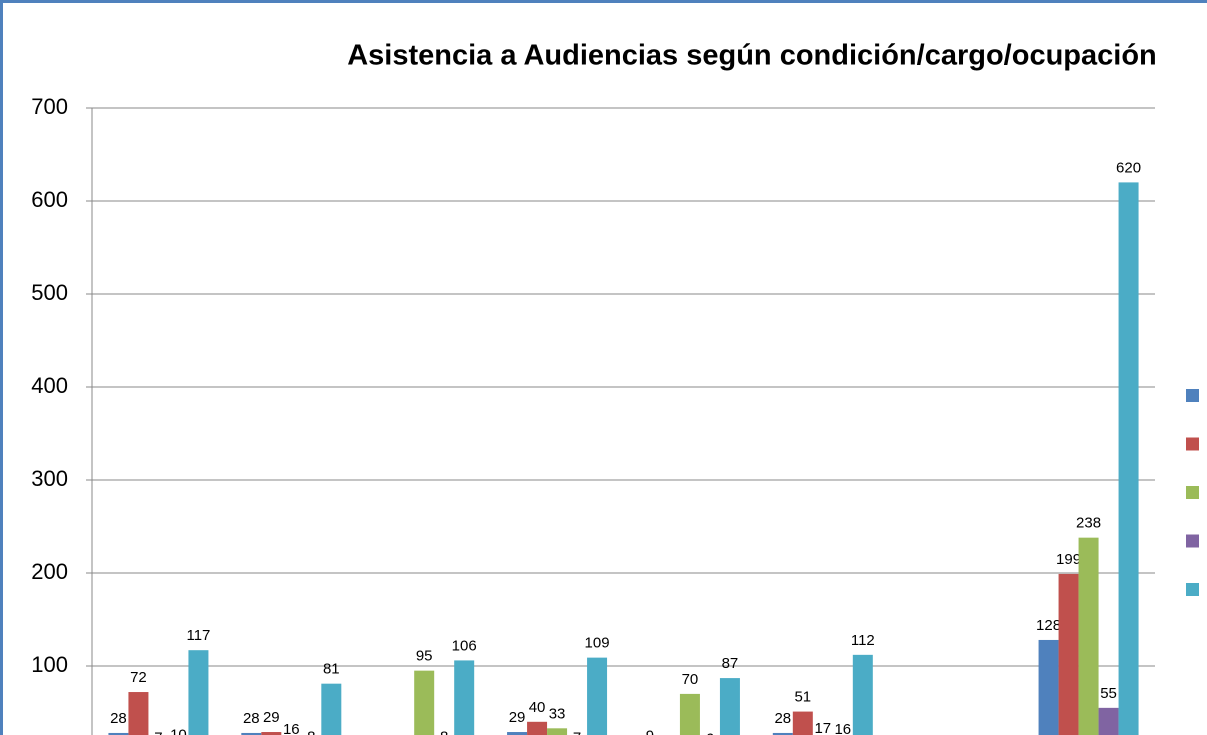 The image size is (1207, 735). Describe the element at coordinates (178, 731) in the screenshot. I see `data-label: 10` at that location.